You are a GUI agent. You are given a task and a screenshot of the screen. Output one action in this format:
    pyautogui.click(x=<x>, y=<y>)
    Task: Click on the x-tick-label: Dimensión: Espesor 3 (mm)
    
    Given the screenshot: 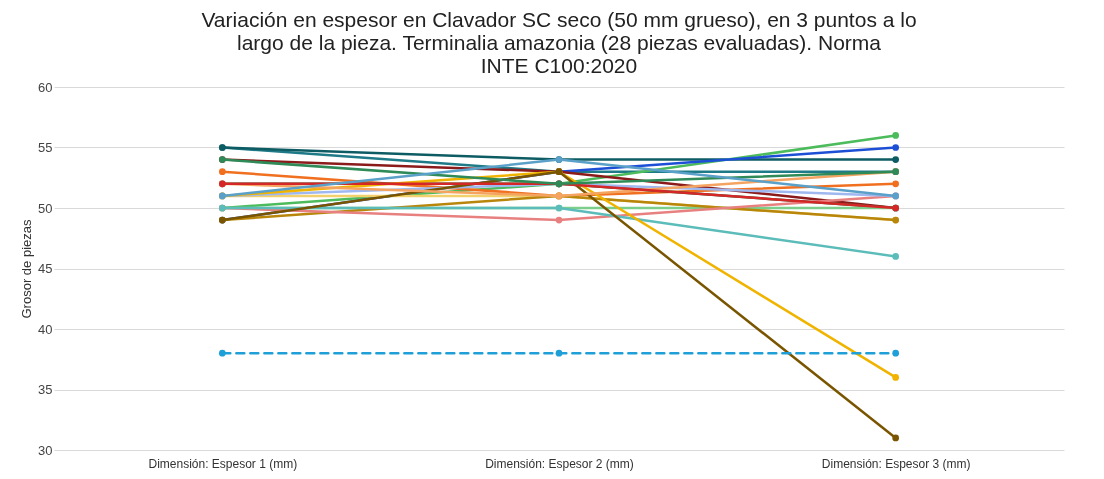 What is the action you would take?
    pyautogui.click(x=896, y=463)
    